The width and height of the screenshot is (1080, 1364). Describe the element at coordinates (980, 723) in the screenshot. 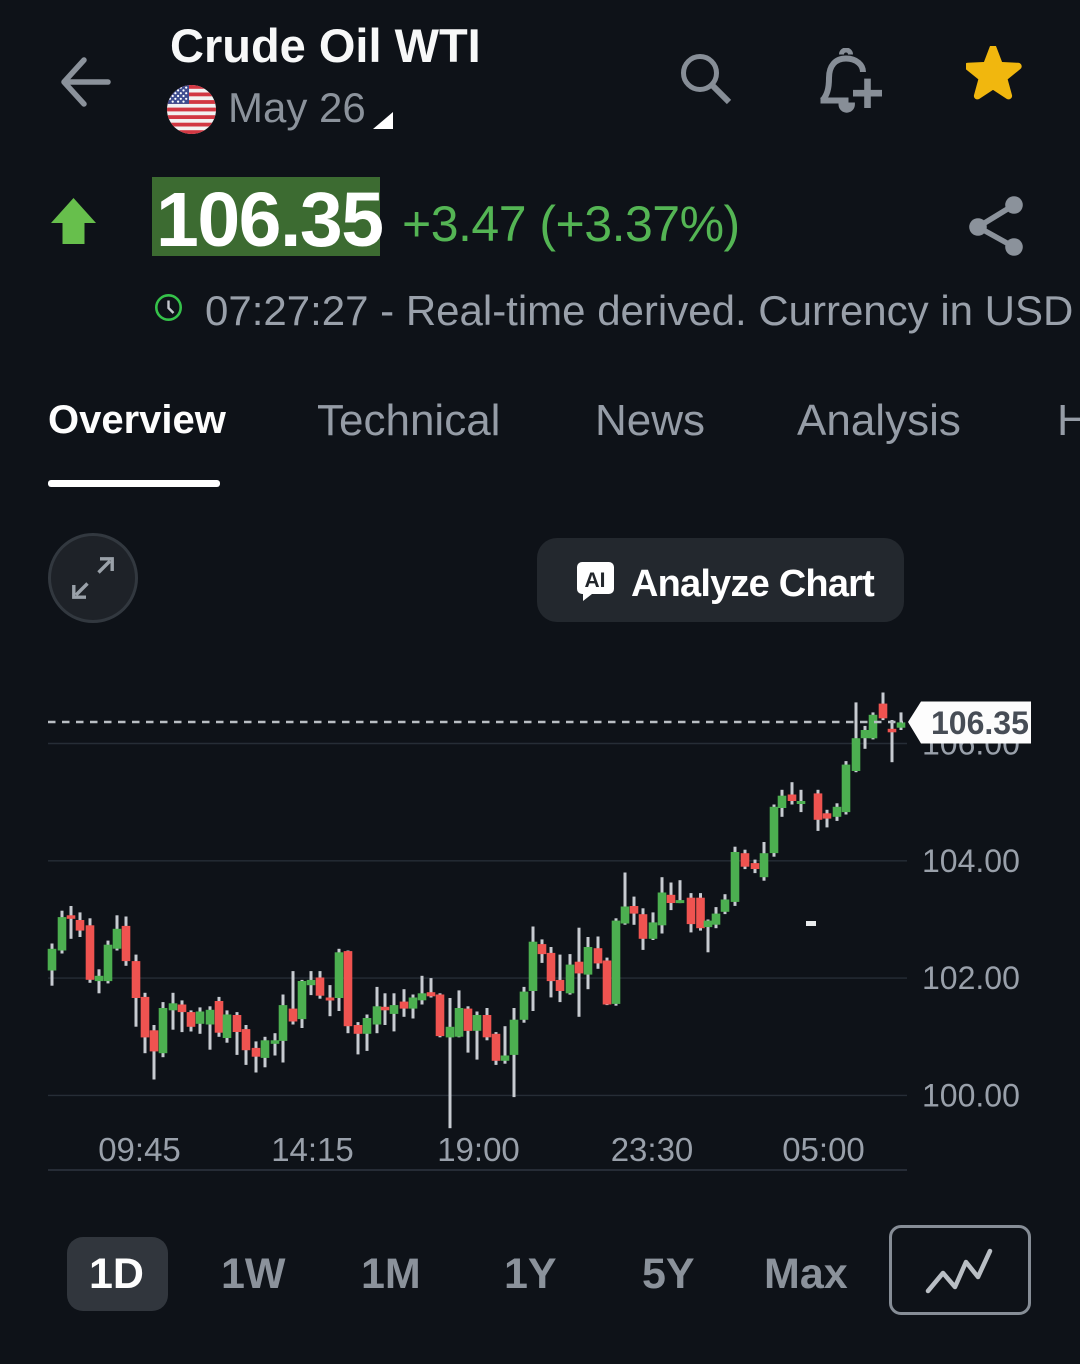

I see `svg-text: 106.35` at that location.